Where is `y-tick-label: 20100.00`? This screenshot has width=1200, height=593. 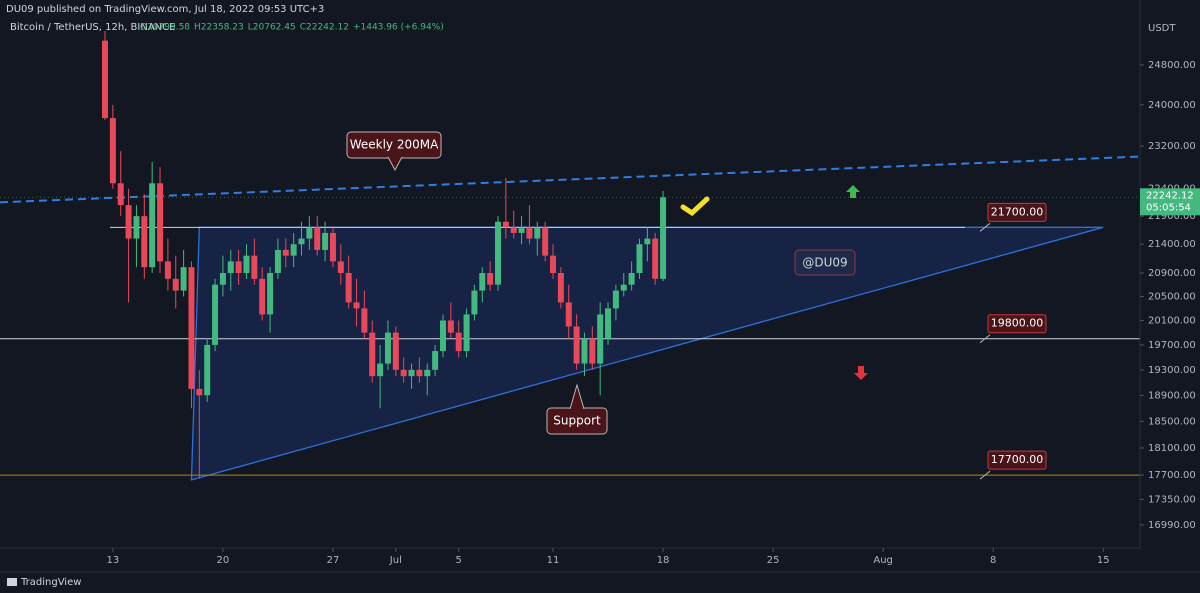 y-tick-label: 20100.00 is located at coordinates (1172, 320).